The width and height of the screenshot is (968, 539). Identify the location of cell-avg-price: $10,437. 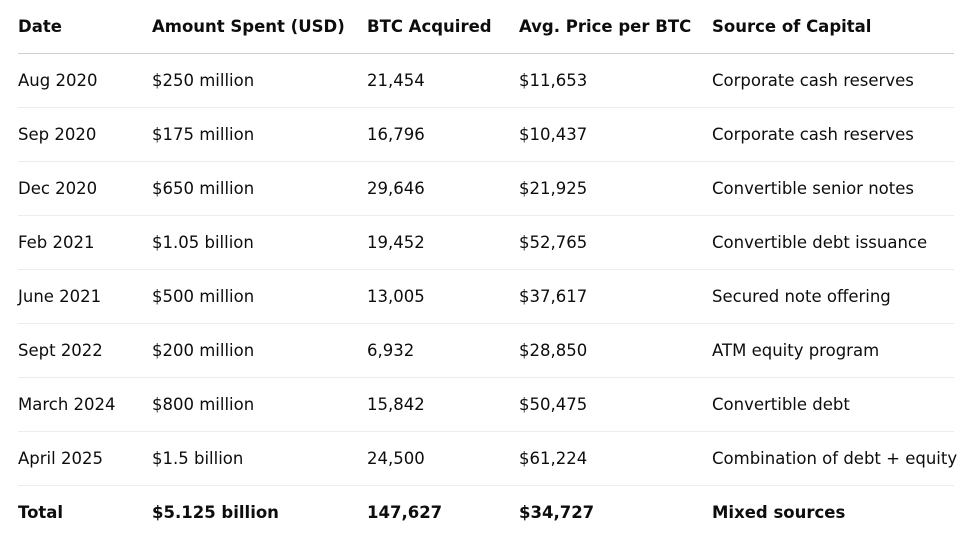
(615, 135).